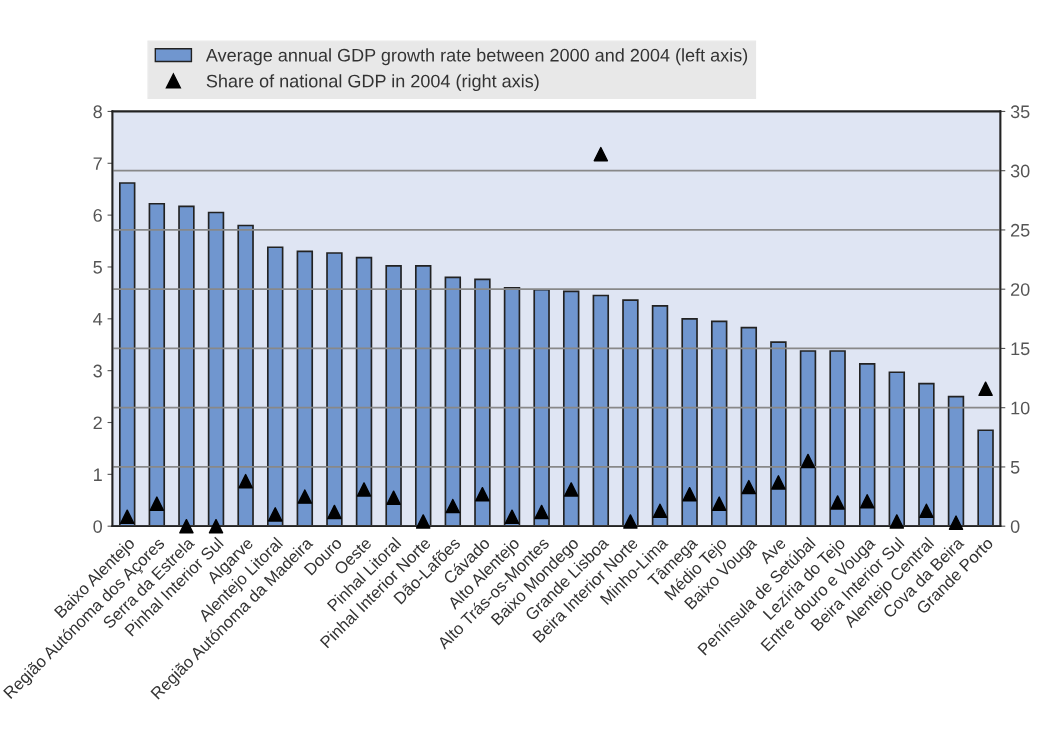 This screenshot has height=738, width=1041. Describe the element at coordinates (98, 474) in the screenshot. I see `y-tick-label: 1` at that location.